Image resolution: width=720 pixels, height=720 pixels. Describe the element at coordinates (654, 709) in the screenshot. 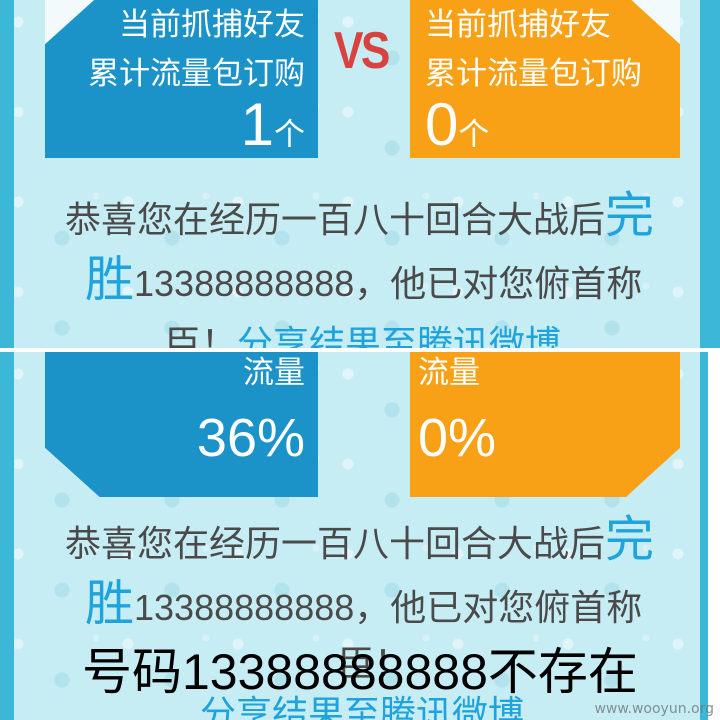

I see `watermark: www.wooyun.org` at that location.